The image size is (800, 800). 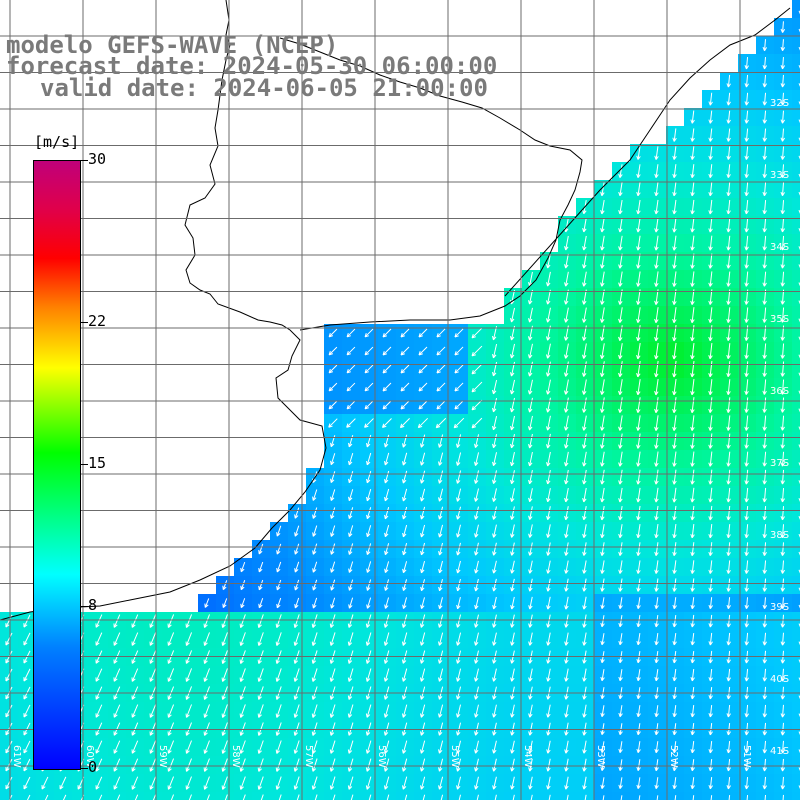 I want to click on latitude-label: 34S, so click(x=779, y=247).